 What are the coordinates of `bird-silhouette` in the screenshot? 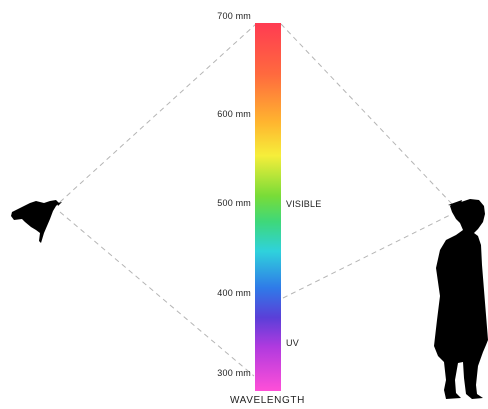 It's located at (36, 221).